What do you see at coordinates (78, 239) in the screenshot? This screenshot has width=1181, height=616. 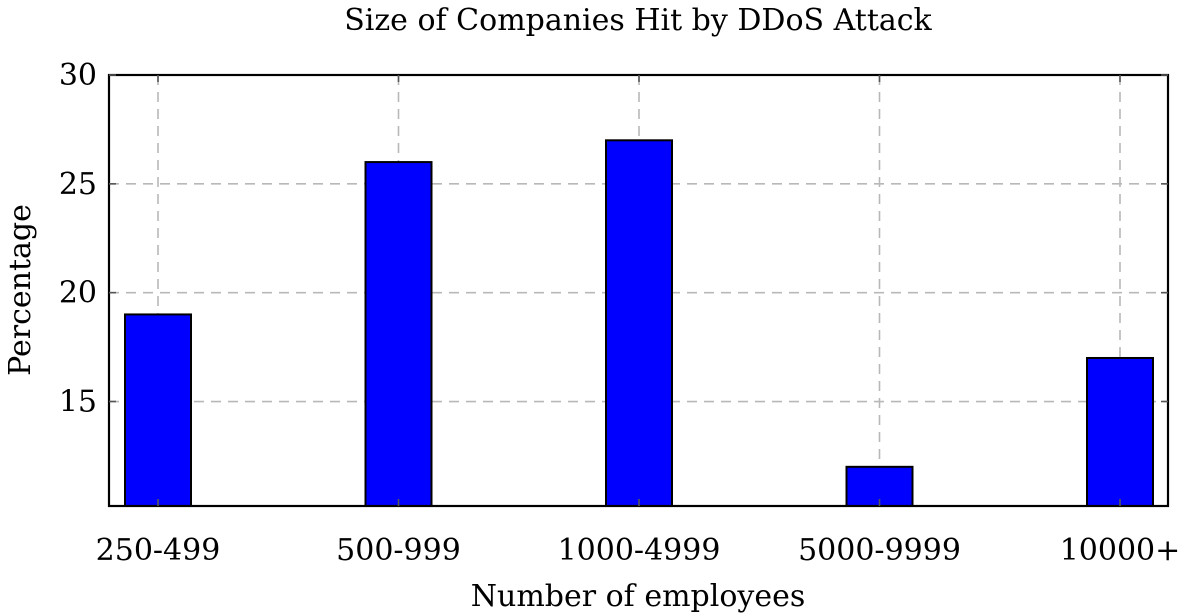 I see `y-tick-labels: 15 20 25 30` at bounding box center [78, 239].